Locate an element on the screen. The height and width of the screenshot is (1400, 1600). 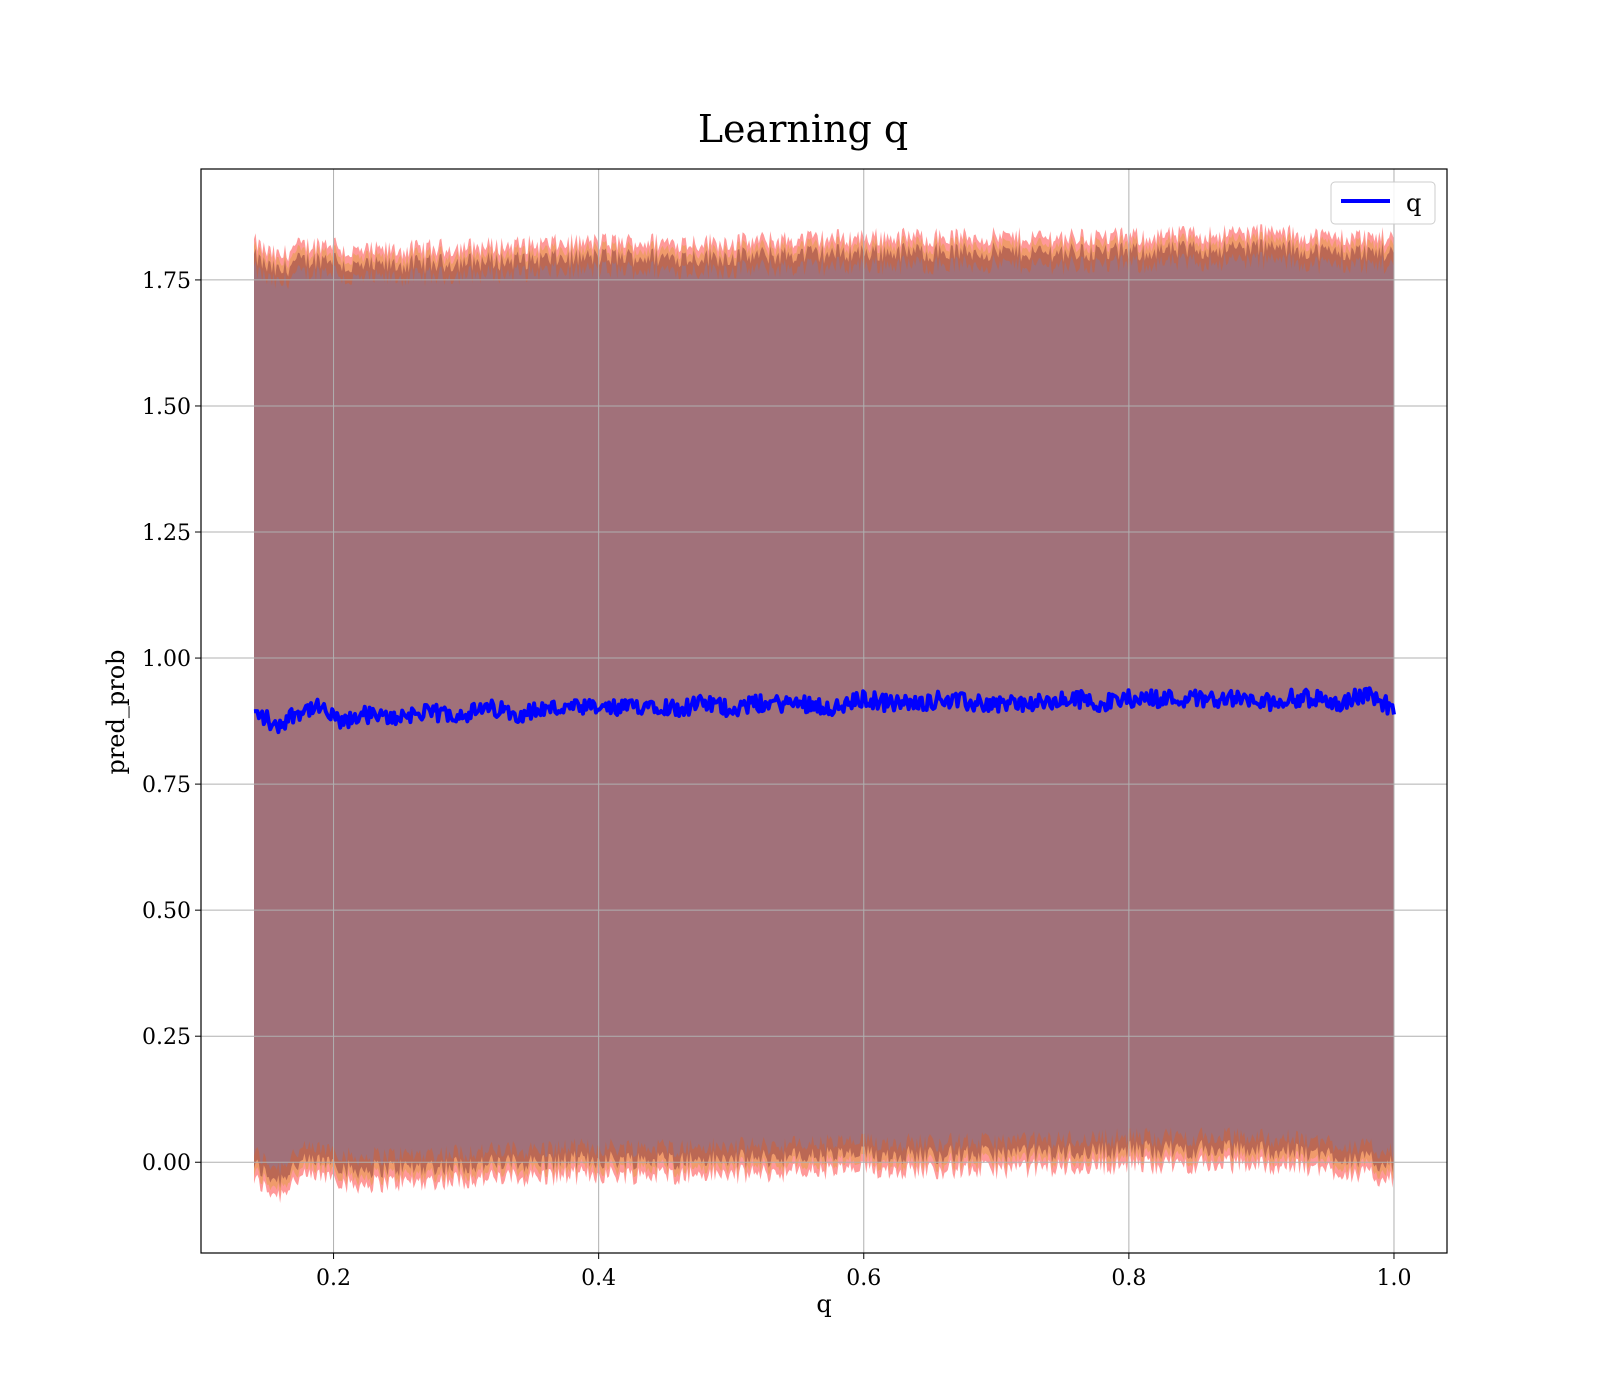
y-axis-ticks: 0.00 0.25 0.50 0.75 1.00 1.25 1.50 1.75 is located at coordinates (171, 722).